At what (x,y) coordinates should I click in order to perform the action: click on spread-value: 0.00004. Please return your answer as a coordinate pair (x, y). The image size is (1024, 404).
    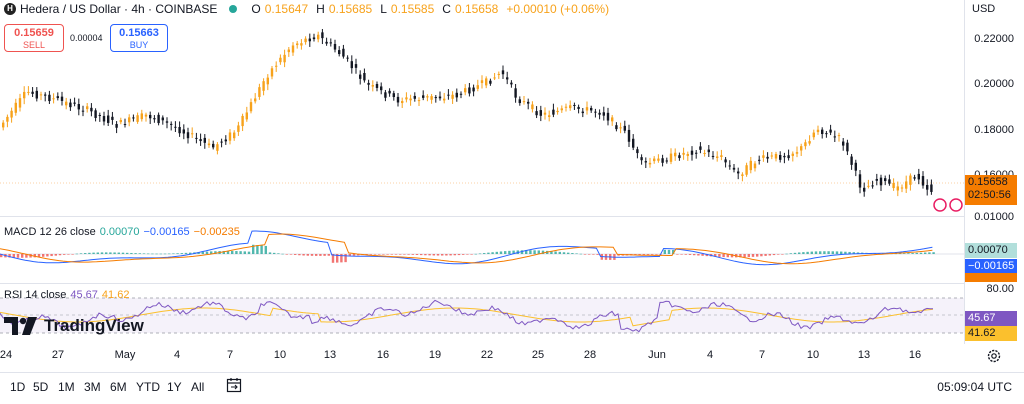
    Looking at the image, I should click on (86, 38).